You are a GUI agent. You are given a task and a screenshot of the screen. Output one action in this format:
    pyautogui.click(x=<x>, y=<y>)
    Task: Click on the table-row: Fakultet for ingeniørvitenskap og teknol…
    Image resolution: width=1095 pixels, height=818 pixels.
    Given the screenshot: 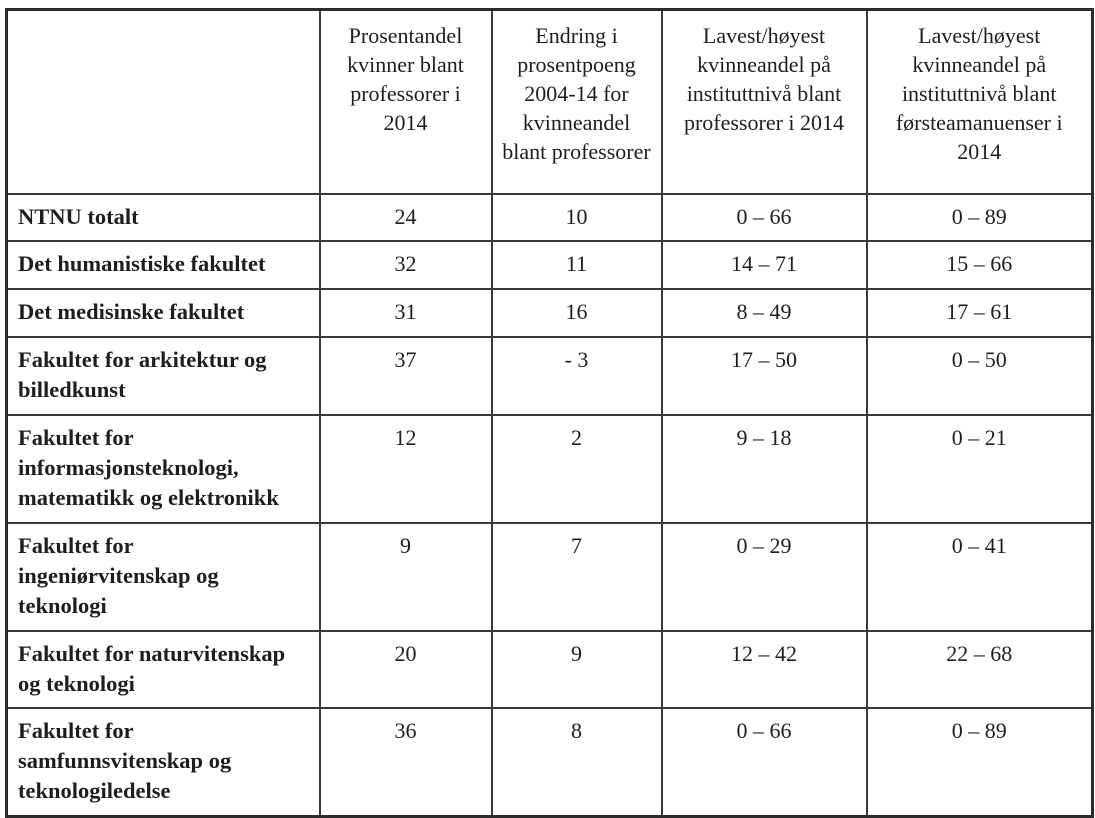 What is the action you would take?
    pyautogui.click(x=549, y=576)
    